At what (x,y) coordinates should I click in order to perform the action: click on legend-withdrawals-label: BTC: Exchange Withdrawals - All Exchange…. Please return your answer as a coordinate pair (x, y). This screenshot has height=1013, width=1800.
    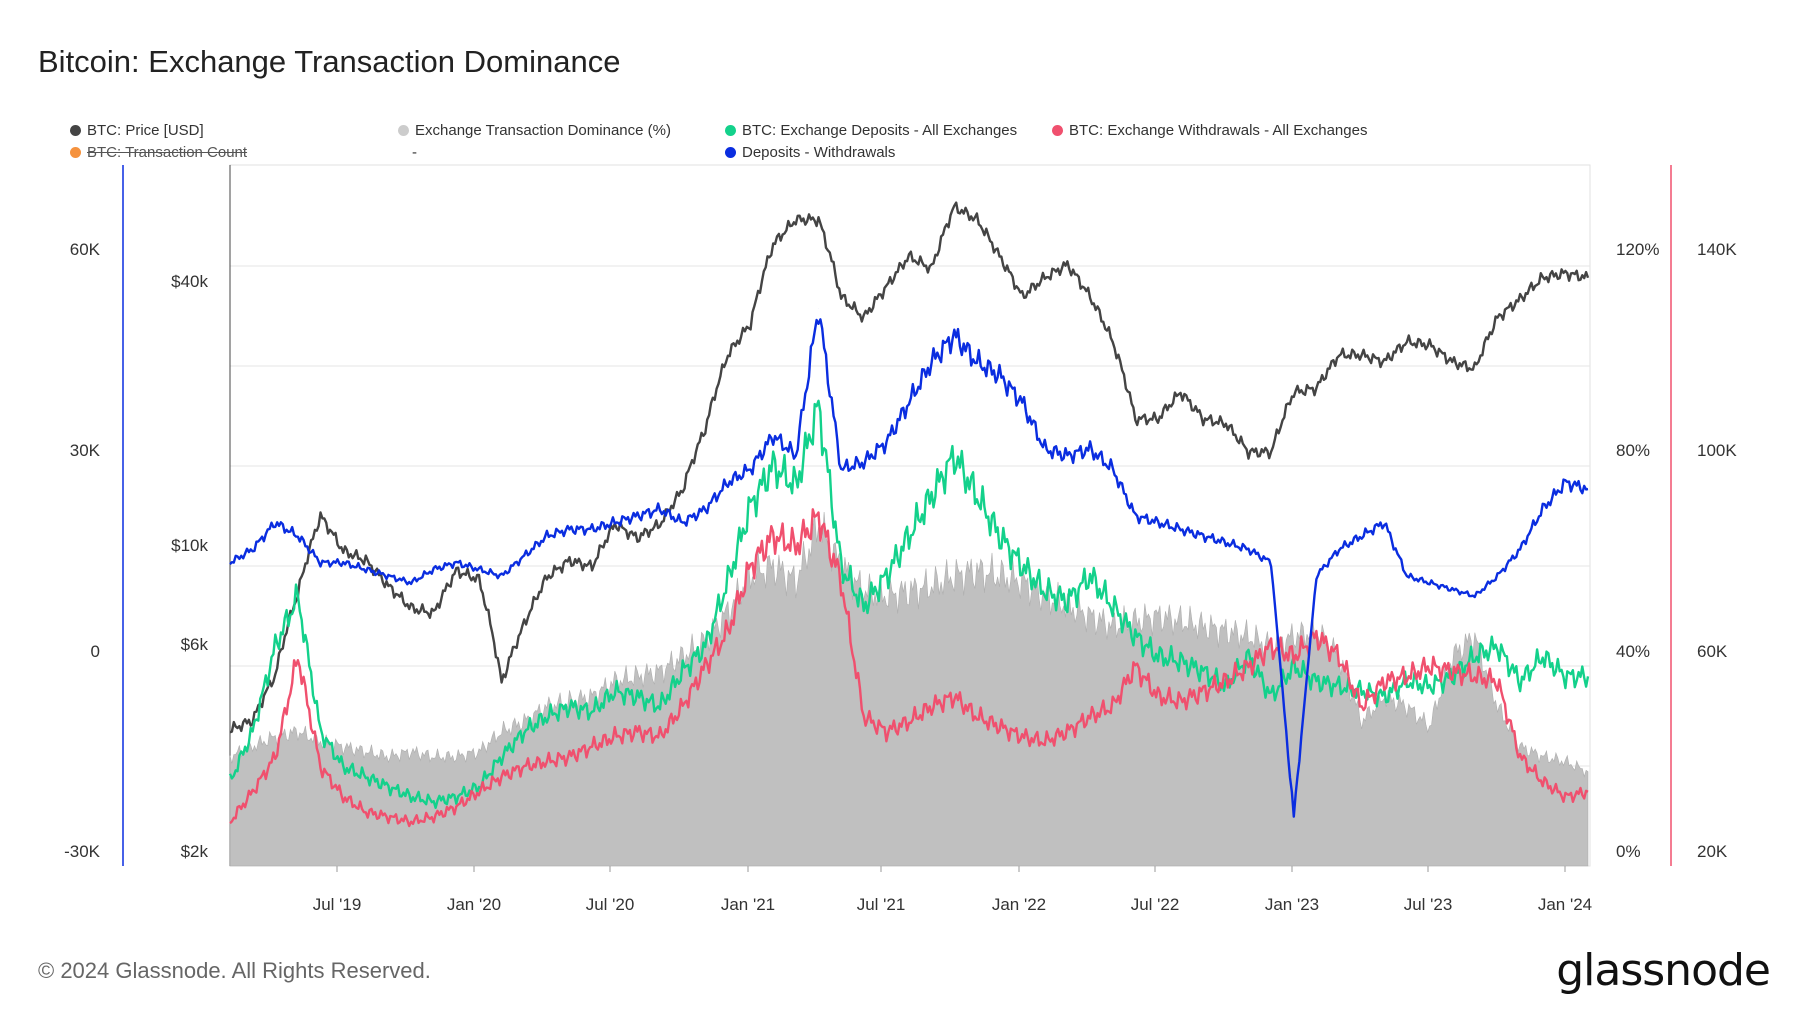
    Looking at the image, I should click on (1218, 130).